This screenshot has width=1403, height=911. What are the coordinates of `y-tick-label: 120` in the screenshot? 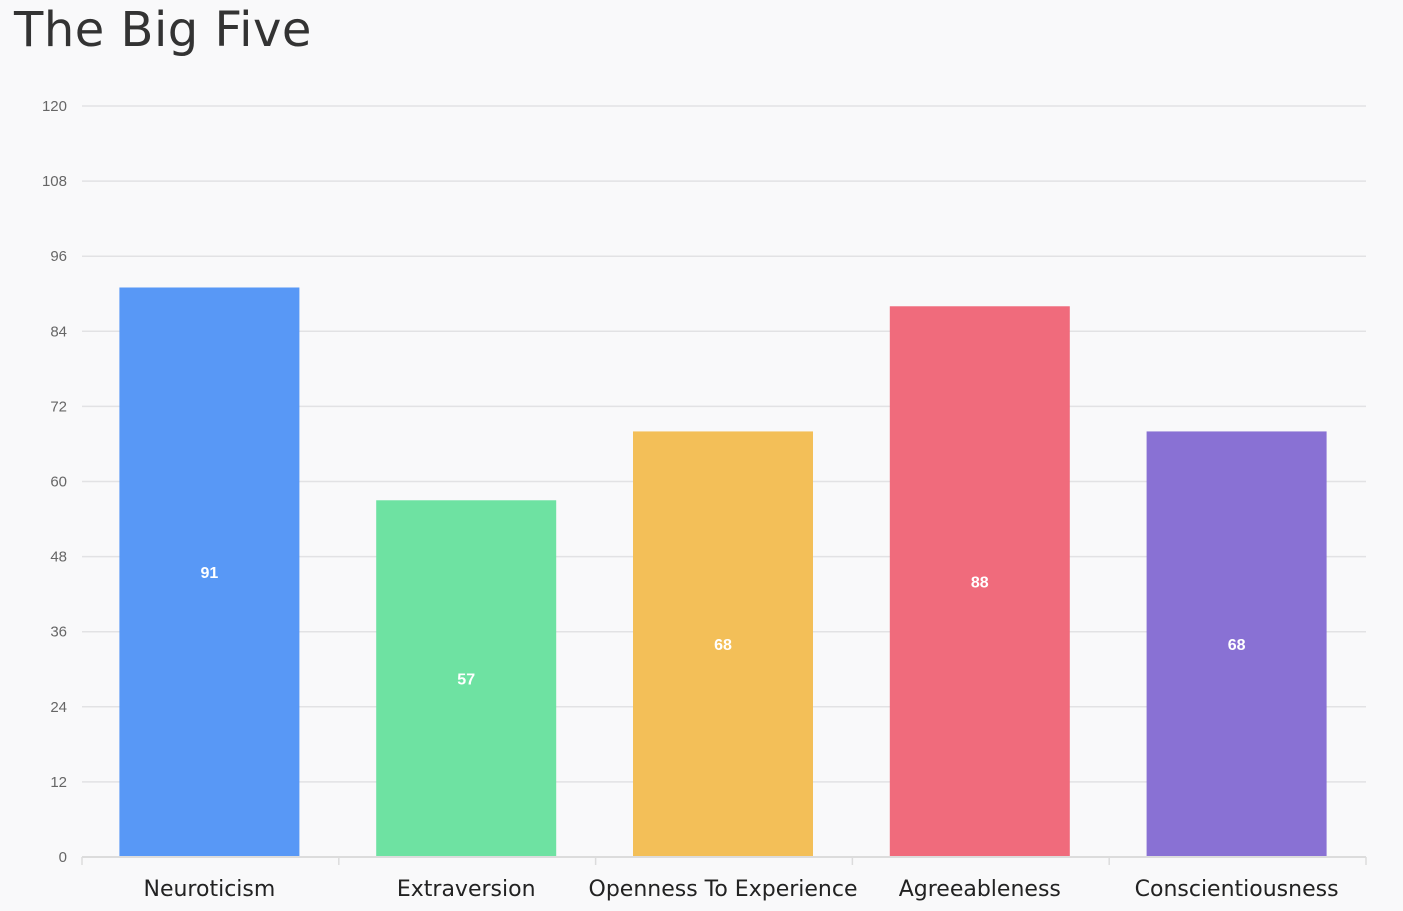 It's located at (54, 106).